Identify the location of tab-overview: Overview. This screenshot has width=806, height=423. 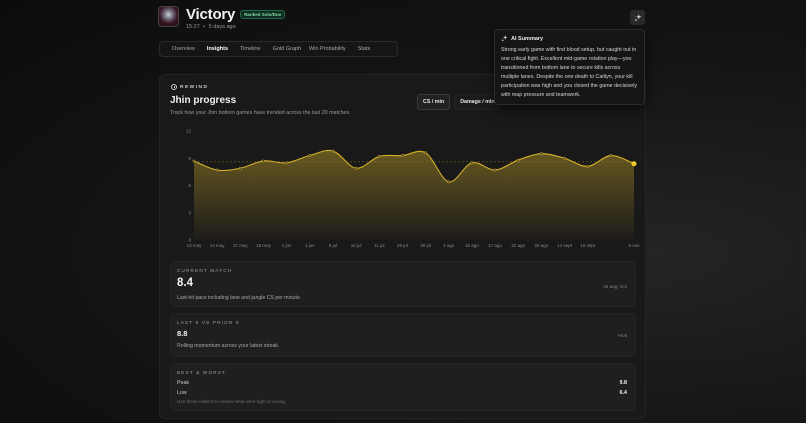
(183, 49).